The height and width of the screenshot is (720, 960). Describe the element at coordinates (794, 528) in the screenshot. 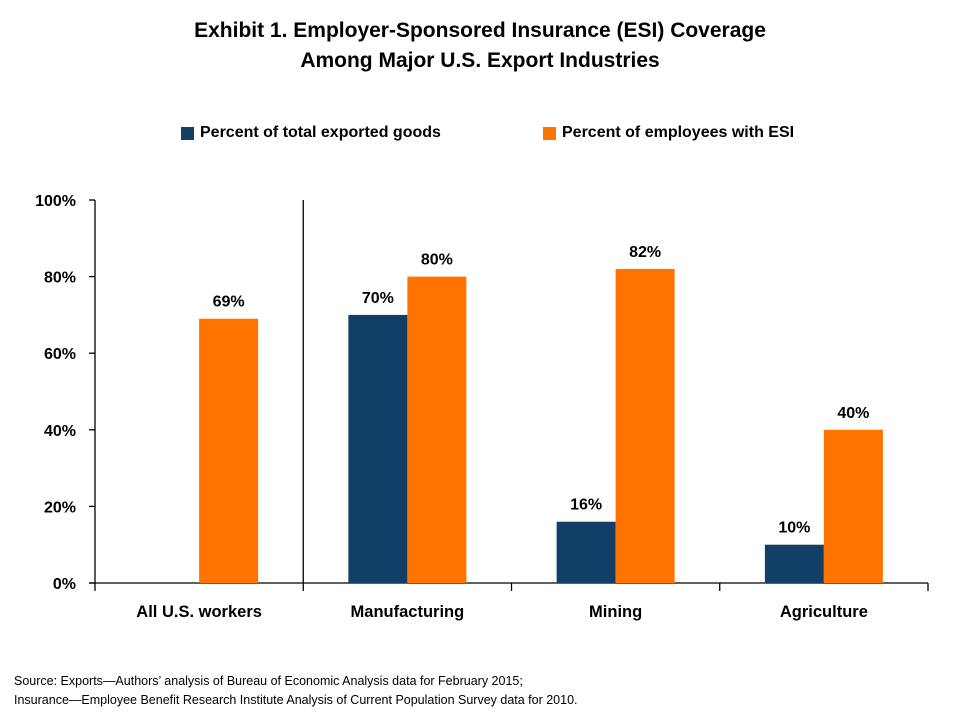

I see `data-label: 10%` at that location.